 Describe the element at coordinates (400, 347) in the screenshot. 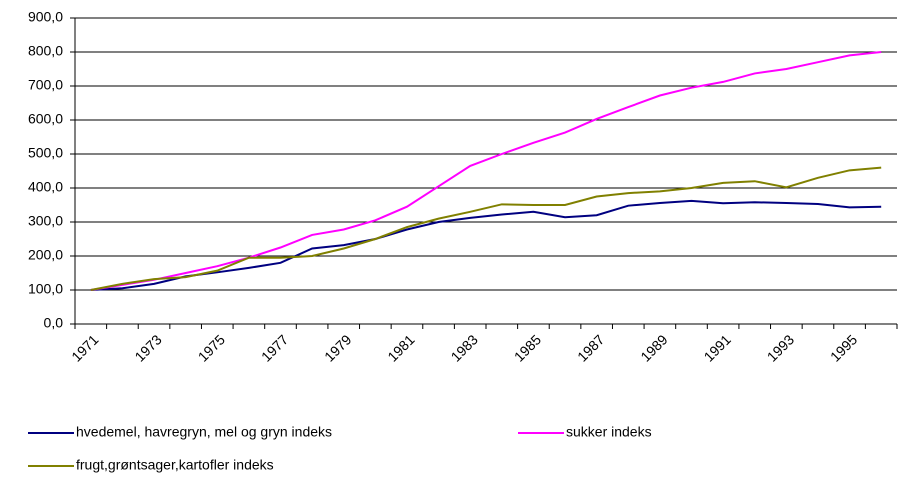

I see `x-tick-label: 1981` at that location.